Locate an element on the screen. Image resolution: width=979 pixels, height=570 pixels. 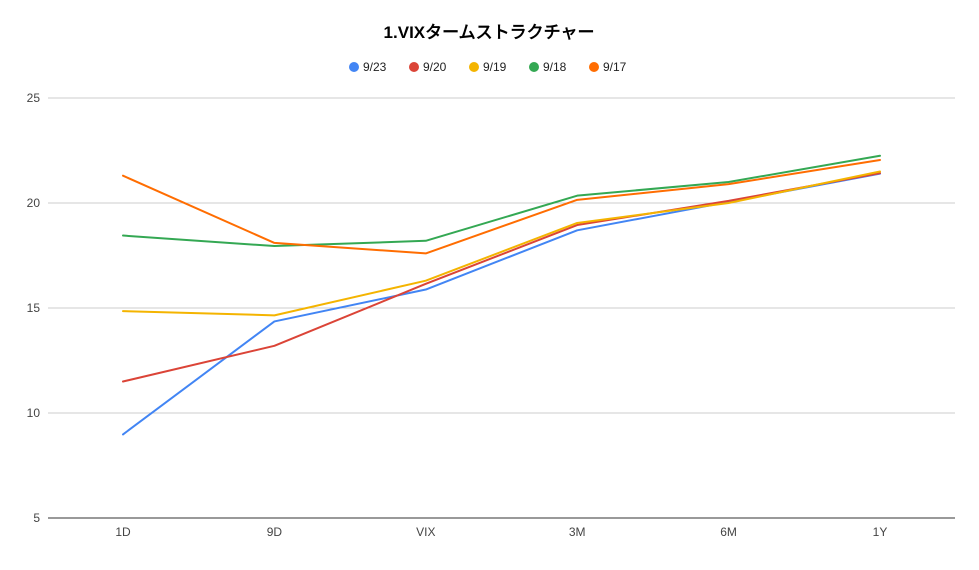
legend-label: 9/18 is located at coordinates (555, 67).